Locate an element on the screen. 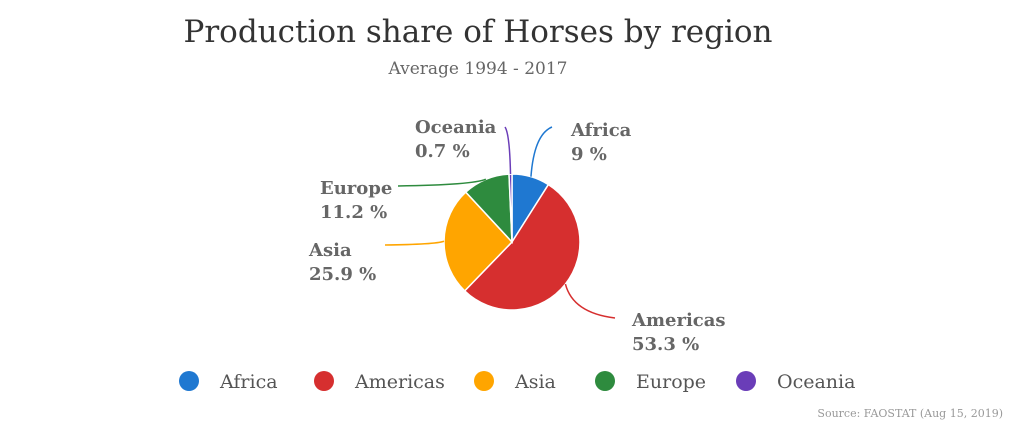  slice-value-europe: 11.2 % is located at coordinates (353, 212).